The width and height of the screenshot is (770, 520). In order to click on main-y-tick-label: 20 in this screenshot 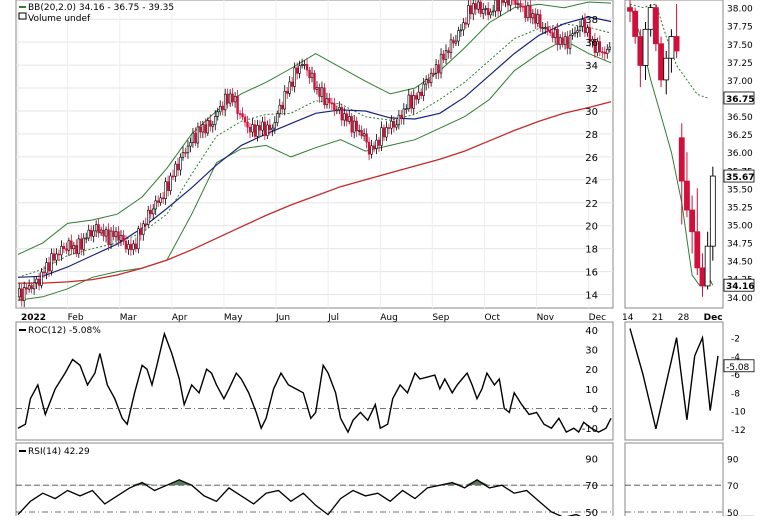, I will do `click(591, 227)`.